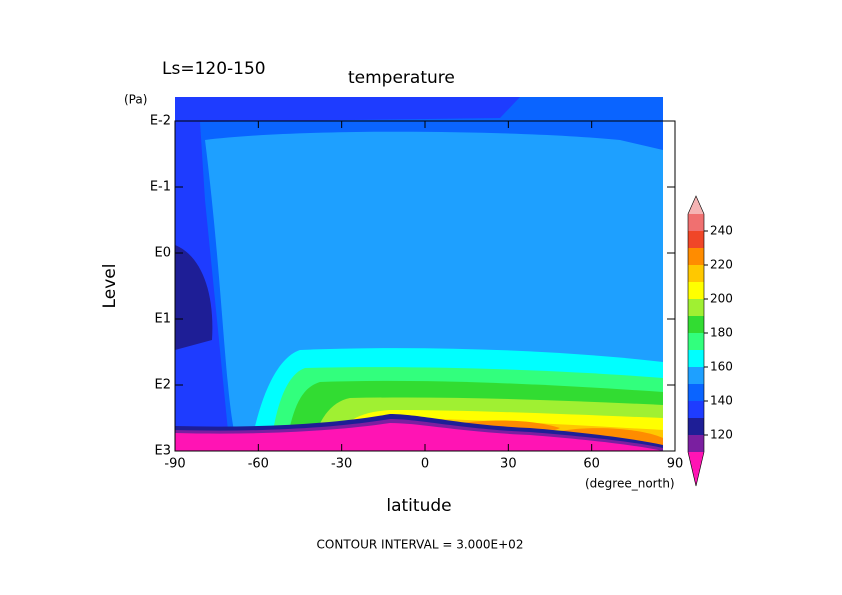  Describe the element at coordinates (160, 187) in the screenshot. I see `y-tick-label: E-1` at that location.